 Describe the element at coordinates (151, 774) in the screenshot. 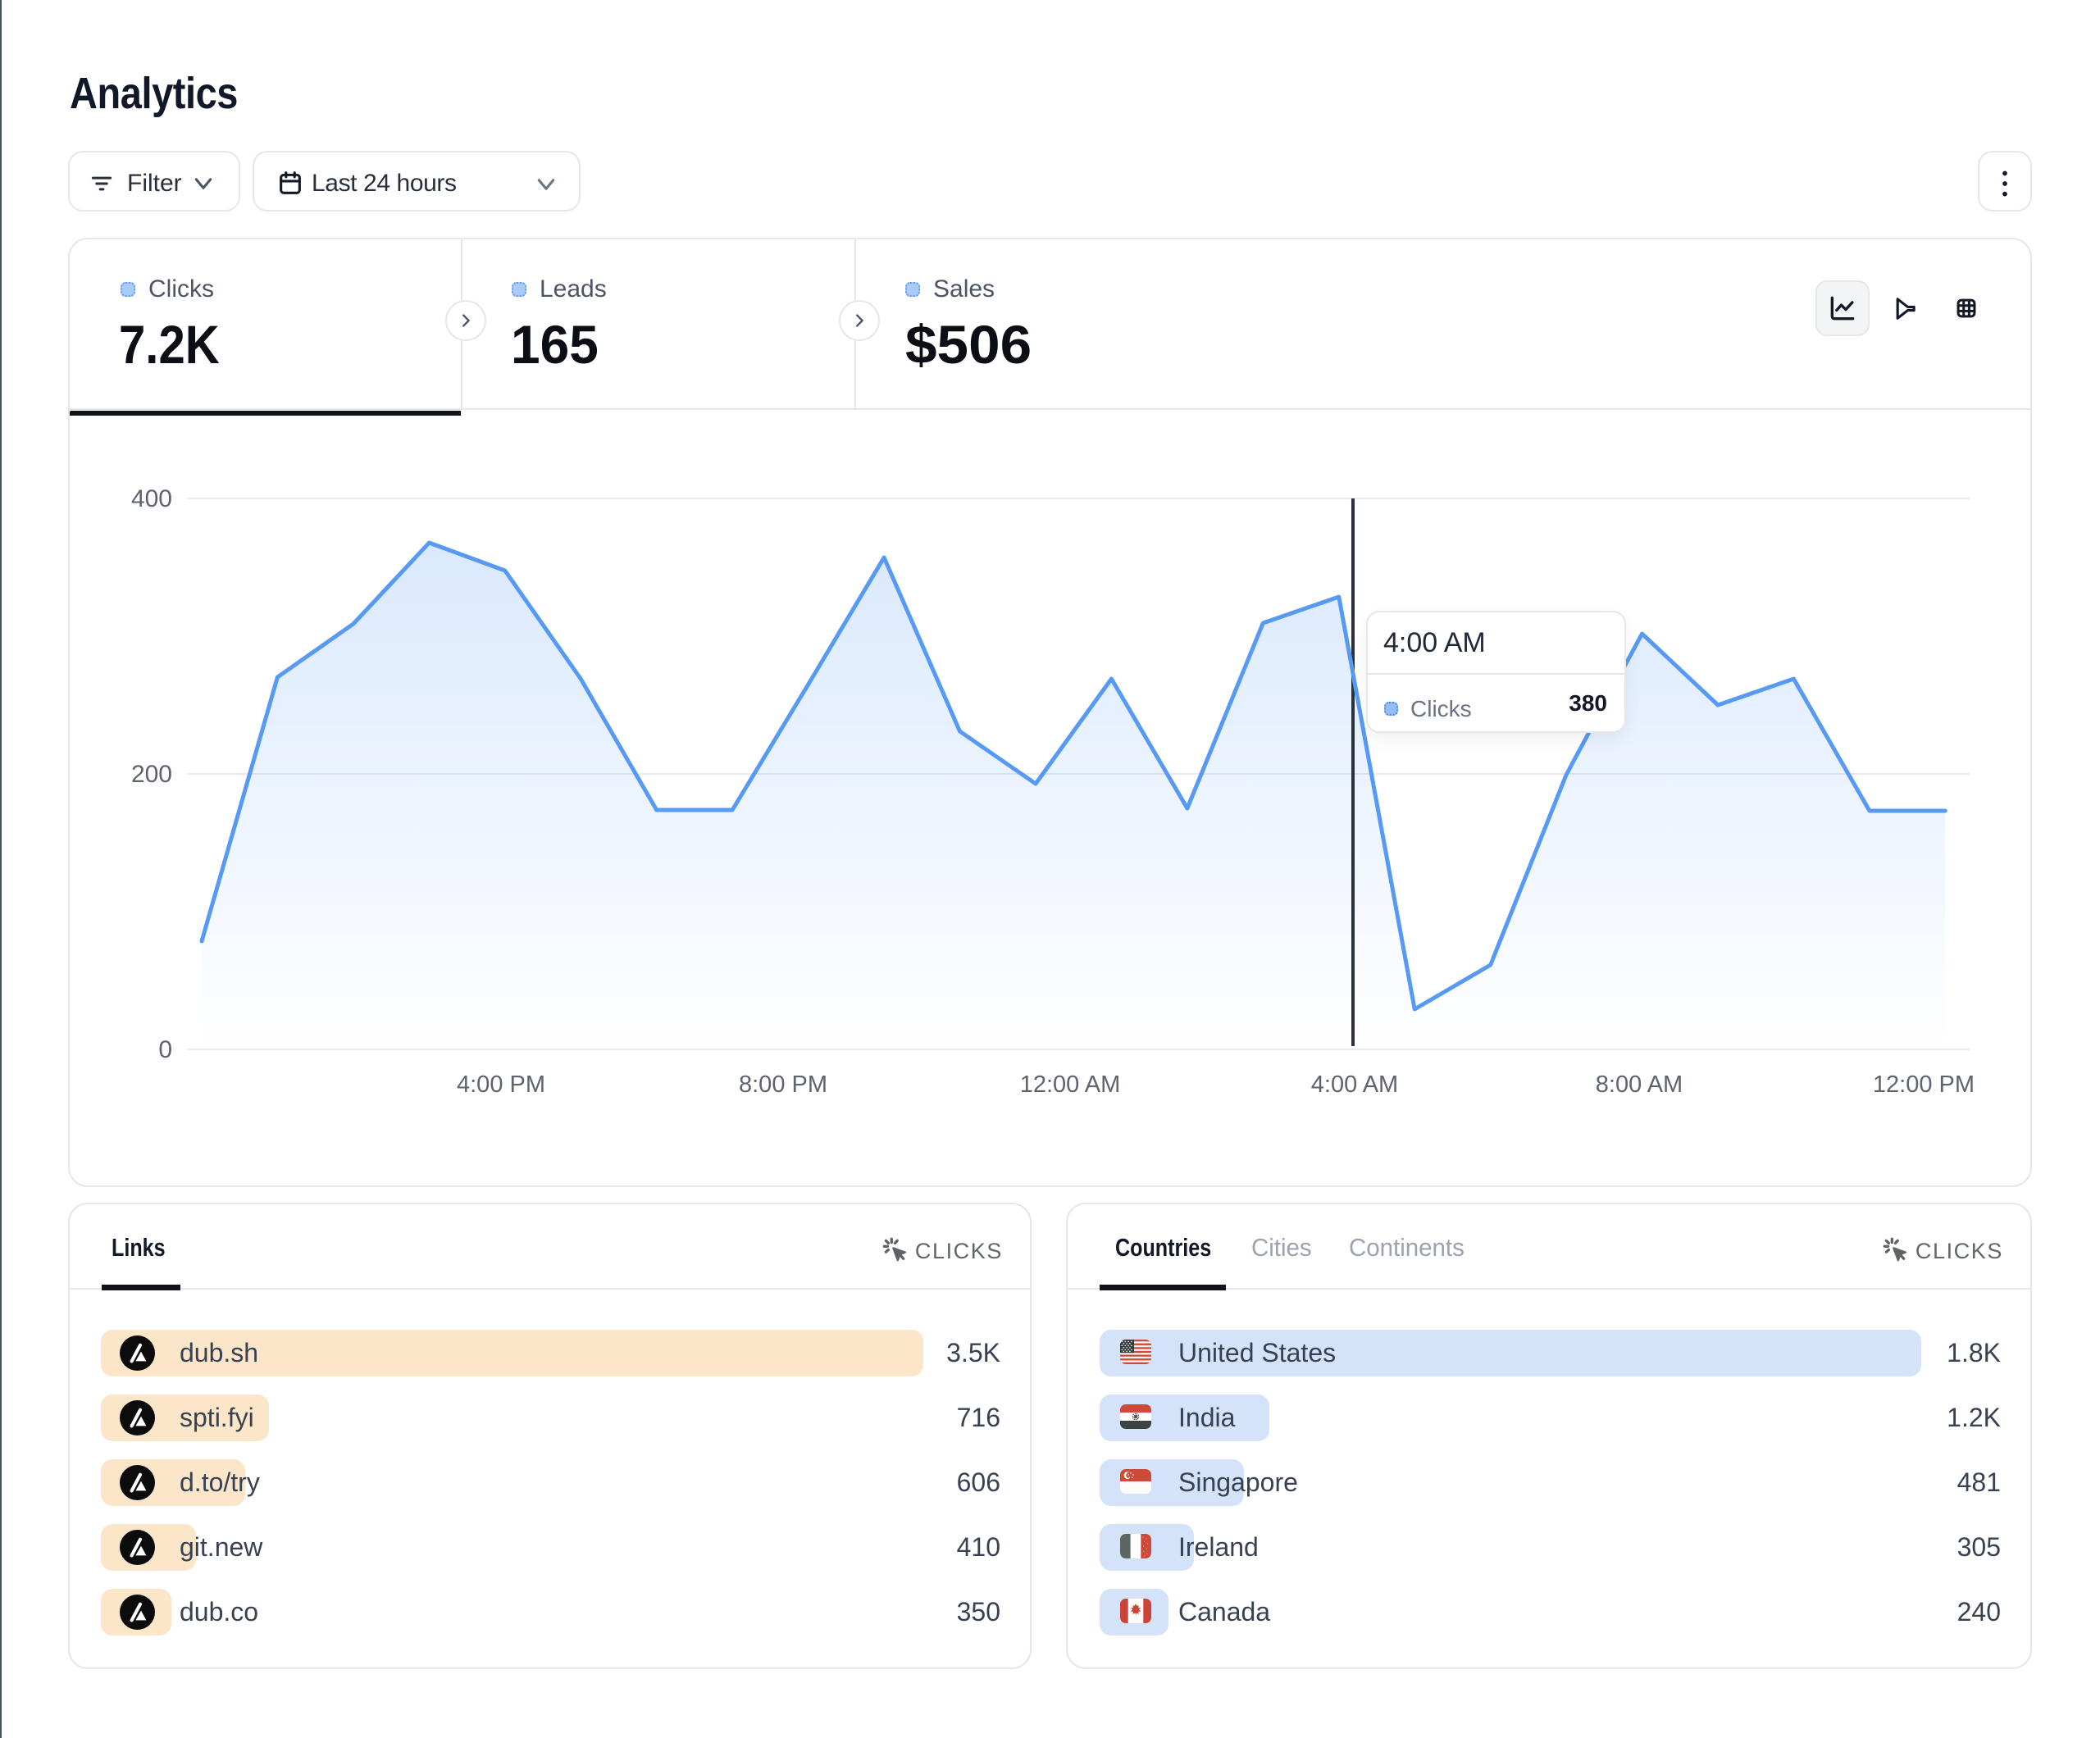

I see `svg-text: 200` at that location.